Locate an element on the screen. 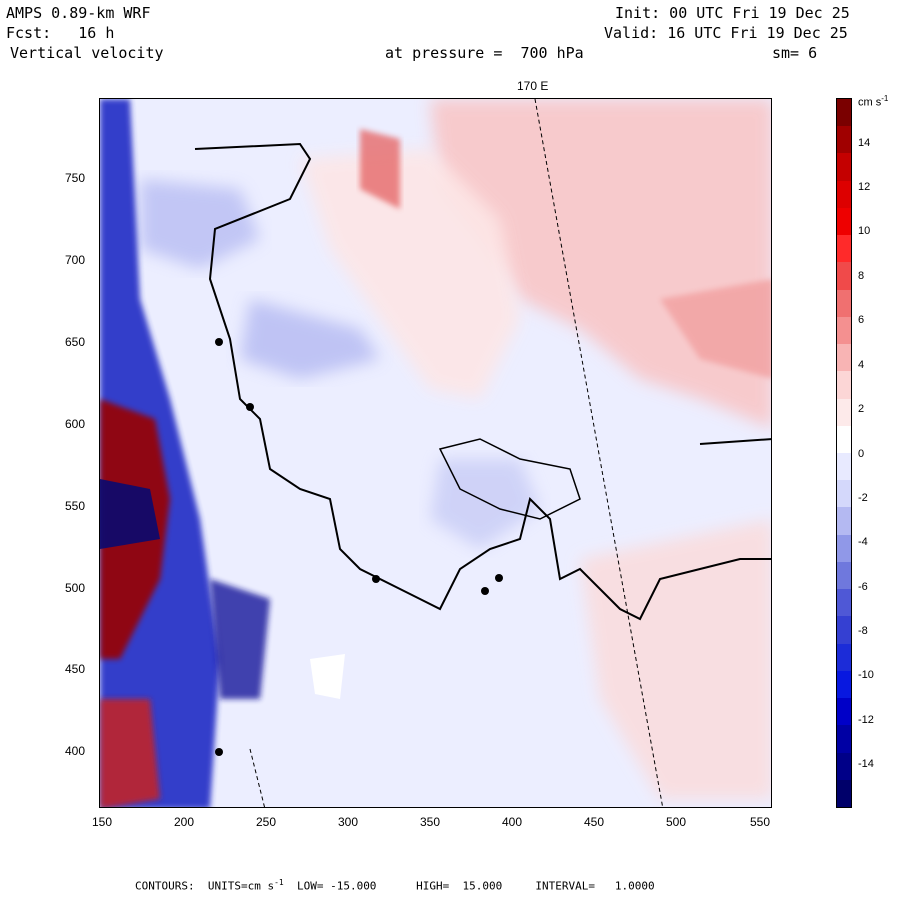 Image resolution: width=900 pixels, height=900 pixels. x-tick-label: 350 is located at coordinates (430, 822).